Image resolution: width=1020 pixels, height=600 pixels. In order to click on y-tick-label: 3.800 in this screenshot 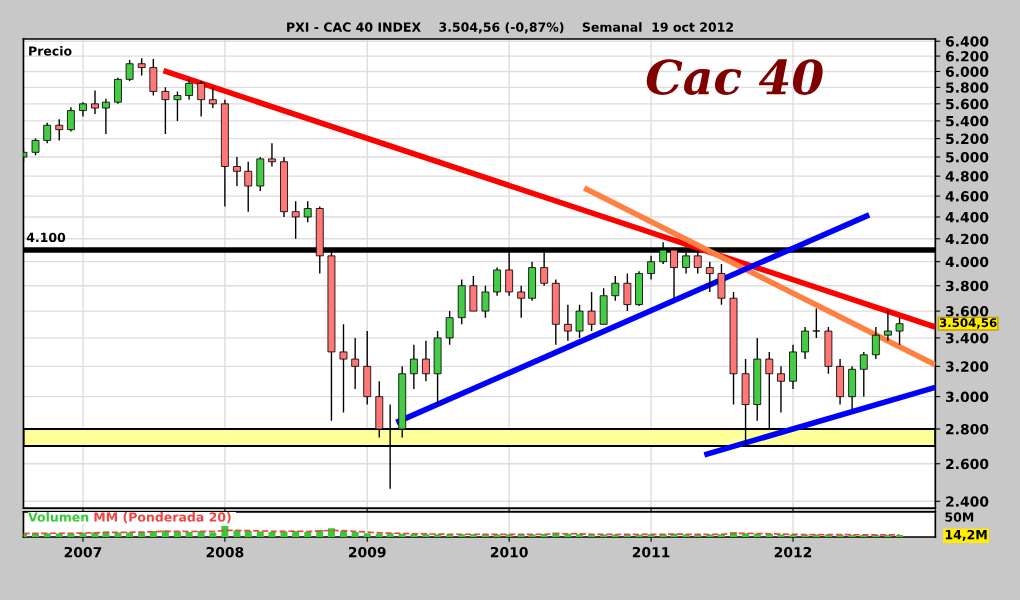, I will do `click(967, 286)`.